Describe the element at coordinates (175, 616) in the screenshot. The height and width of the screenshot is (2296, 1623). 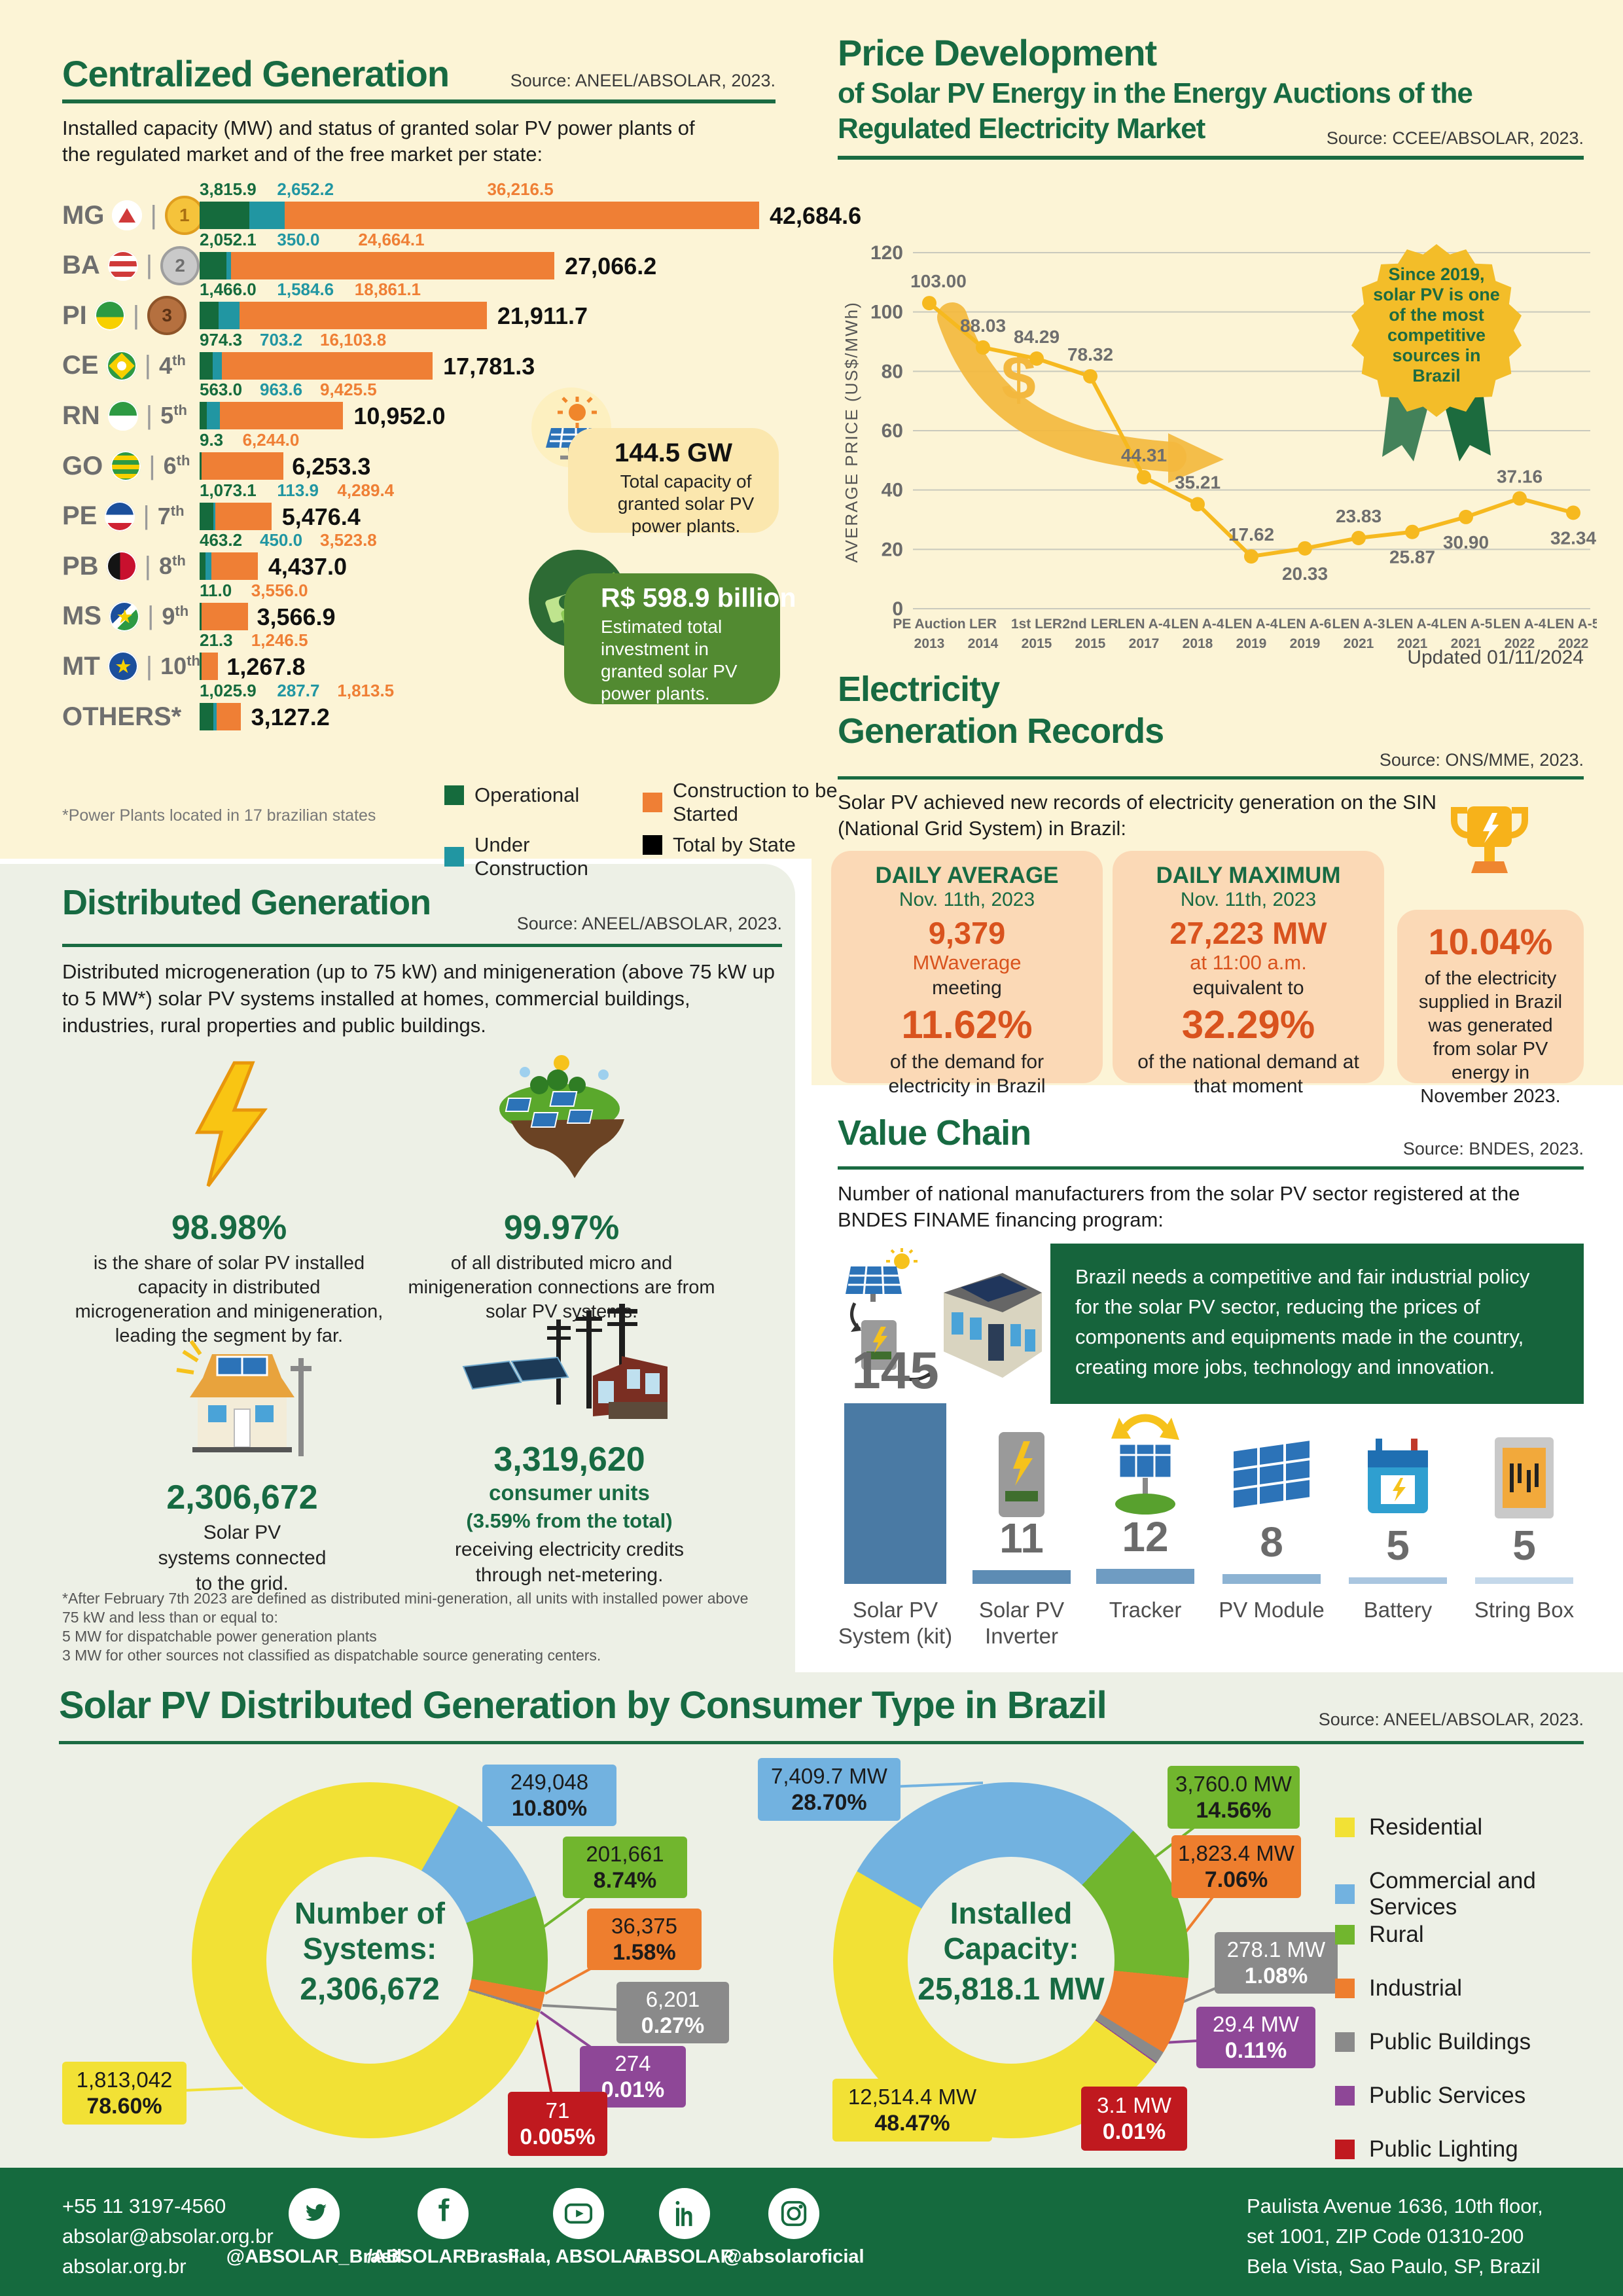
I see `rank-label: 9th` at that location.